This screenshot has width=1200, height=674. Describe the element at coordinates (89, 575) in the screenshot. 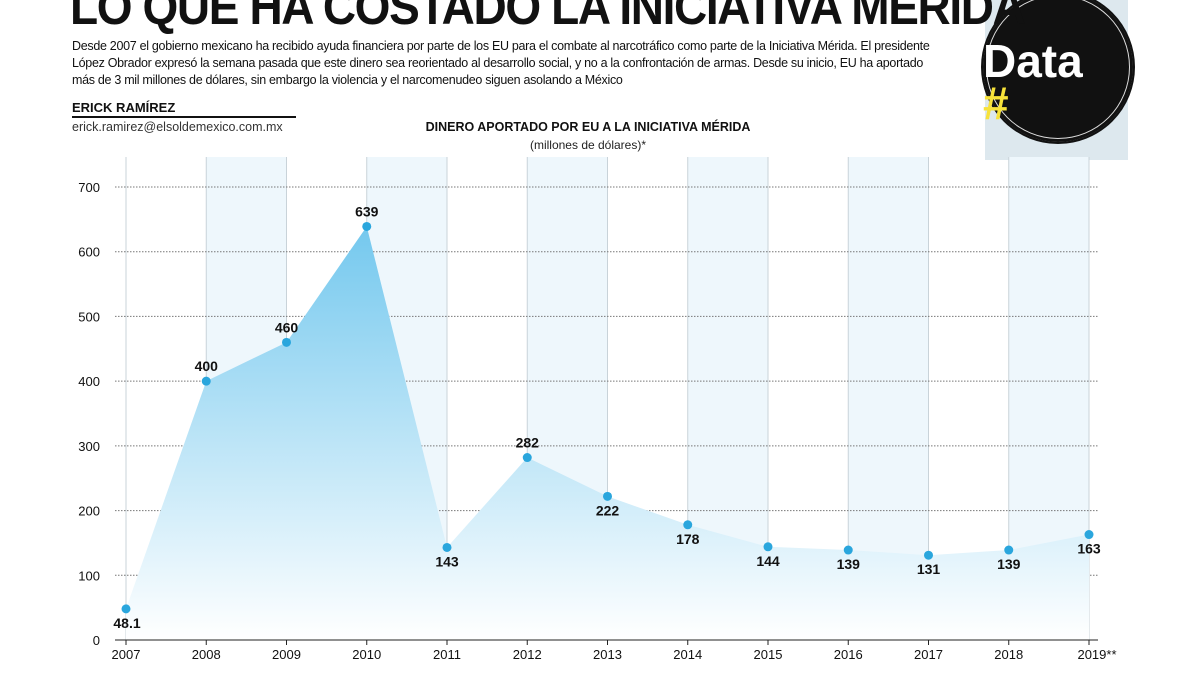

I see `y-tick-label: 100` at that location.